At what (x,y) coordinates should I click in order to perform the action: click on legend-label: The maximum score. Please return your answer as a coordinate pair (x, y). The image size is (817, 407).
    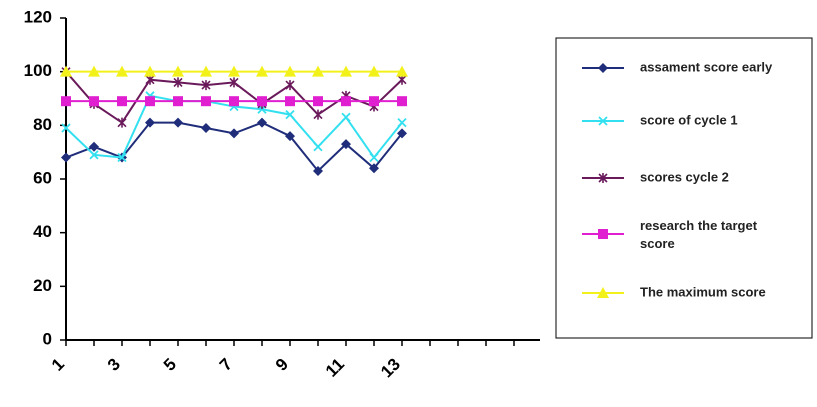
    Looking at the image, I should click on (703, 291).